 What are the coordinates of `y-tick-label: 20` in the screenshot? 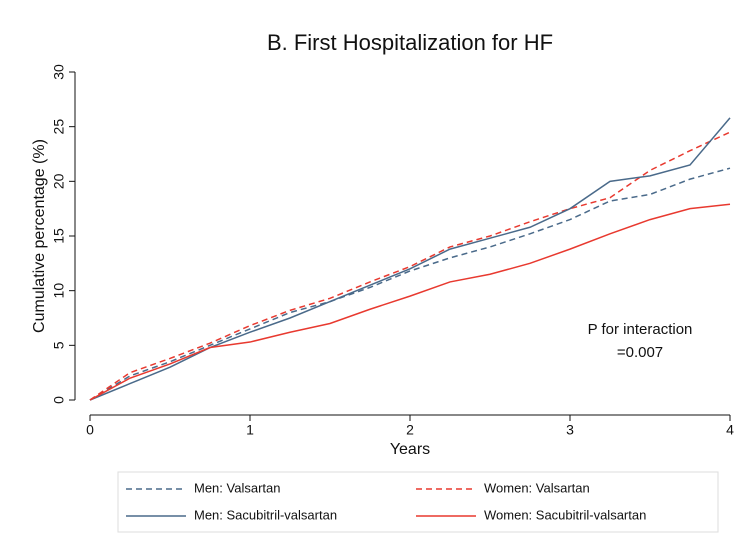 It's located at (59, 181).